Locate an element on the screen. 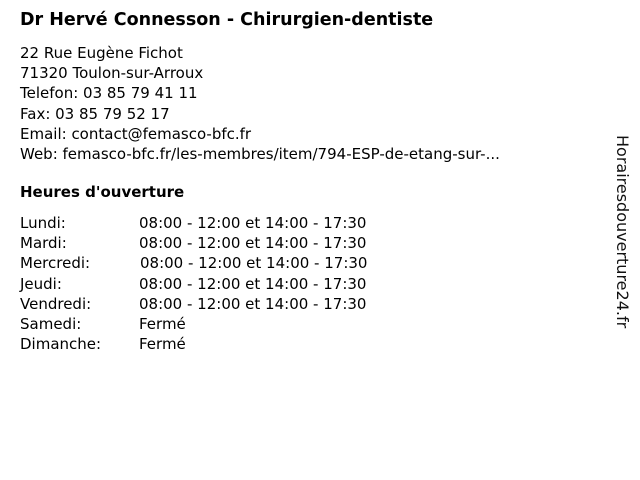 The height and width of the screenshot is (480, 640). day-label: Dimanche: is located at coordinates (61, 344).